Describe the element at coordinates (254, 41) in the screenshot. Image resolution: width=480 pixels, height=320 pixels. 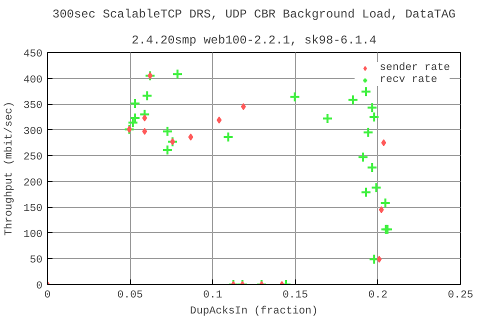
I see `chart-subtitle: 2.4.20smp web100-2.2.1, sk98-6.1.4` at that location.